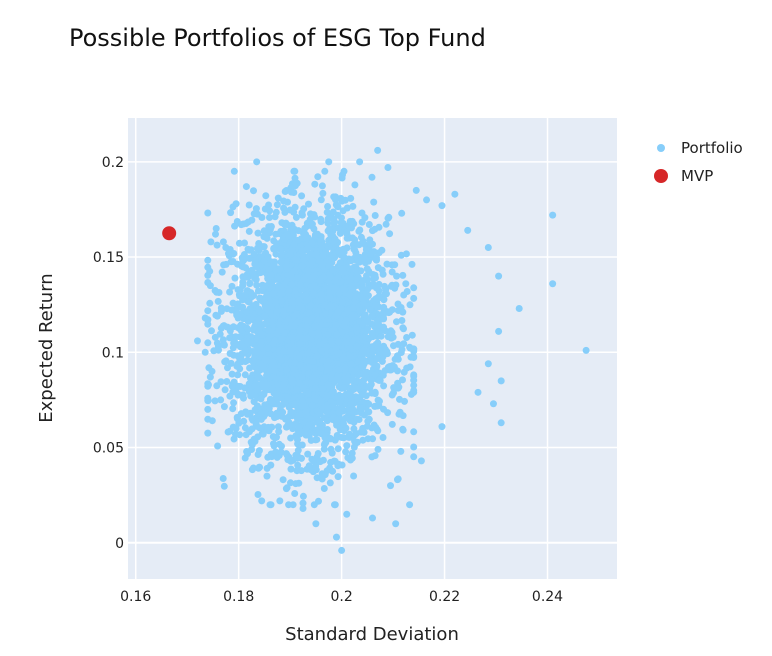 This screenshot has height=656, width=772. What do you see at coordinates (691, 176) in the screenshot?
I see `legend-item-mvp: MVP` at bounding box center [691, 176].